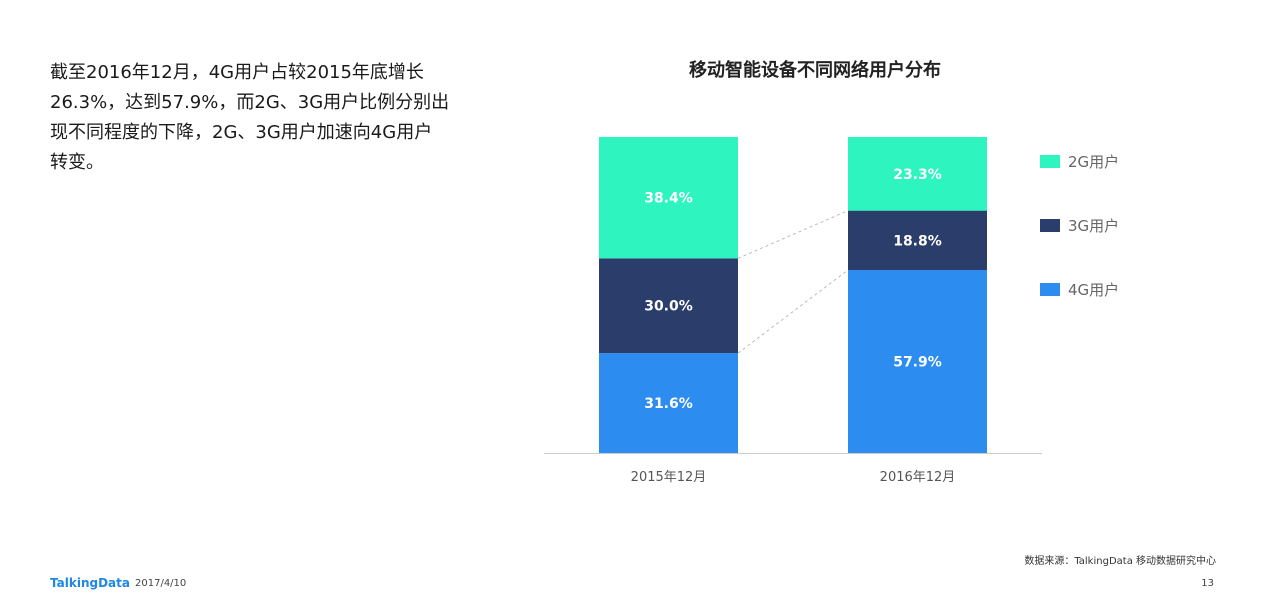 The width and height of the screenshot is (1264, 612). Describe the element at coordinates (1079, 246) in the screenshot. I see `chart-legend: 2G用户 3G用户 4G用户` at that location.